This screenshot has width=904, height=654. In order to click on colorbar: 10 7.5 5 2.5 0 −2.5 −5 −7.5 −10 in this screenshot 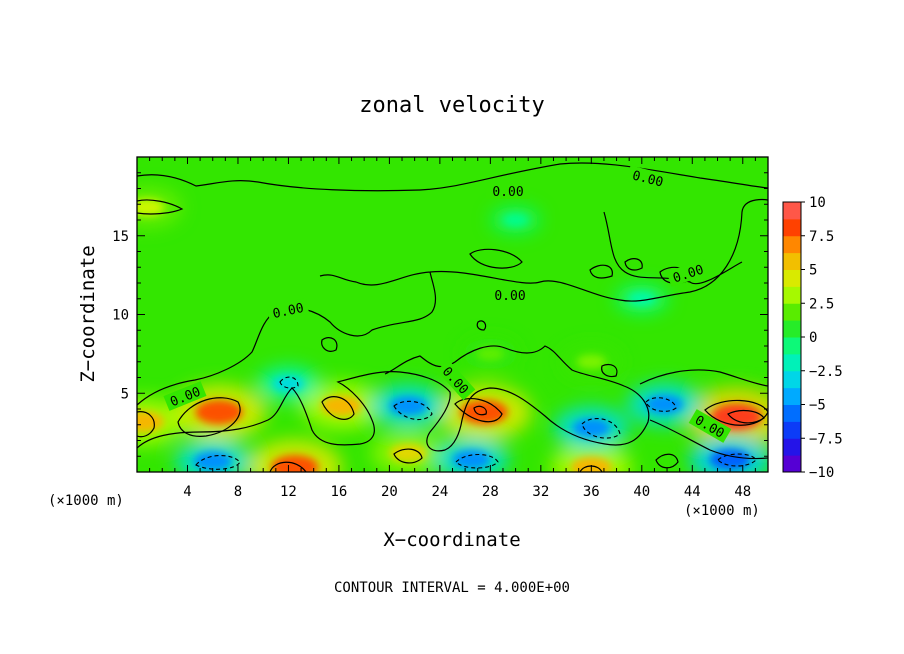, I will do `click(812, 338)`.